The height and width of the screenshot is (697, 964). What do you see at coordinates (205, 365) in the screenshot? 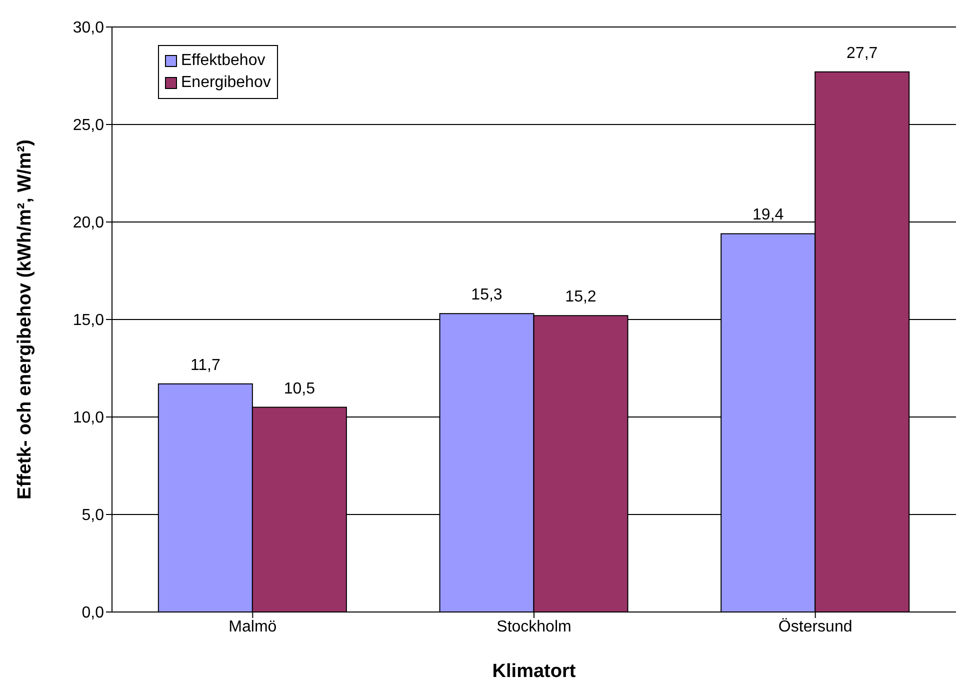
I see `data-label: 11,7` at bounding box center [205, 365].